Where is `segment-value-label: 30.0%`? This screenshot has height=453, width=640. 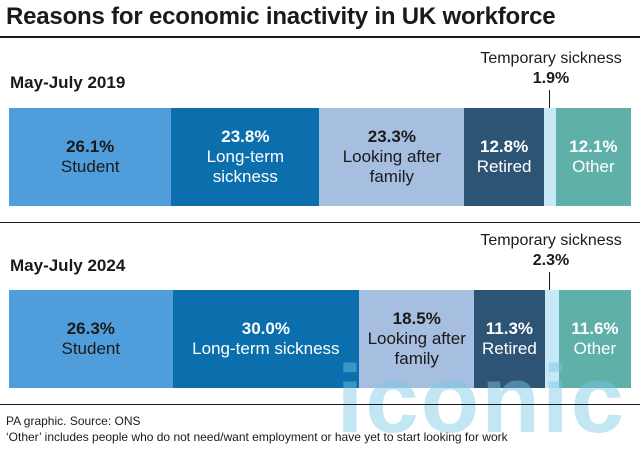 segment-value-label: 30.0% is located at coordinates (265, 328).